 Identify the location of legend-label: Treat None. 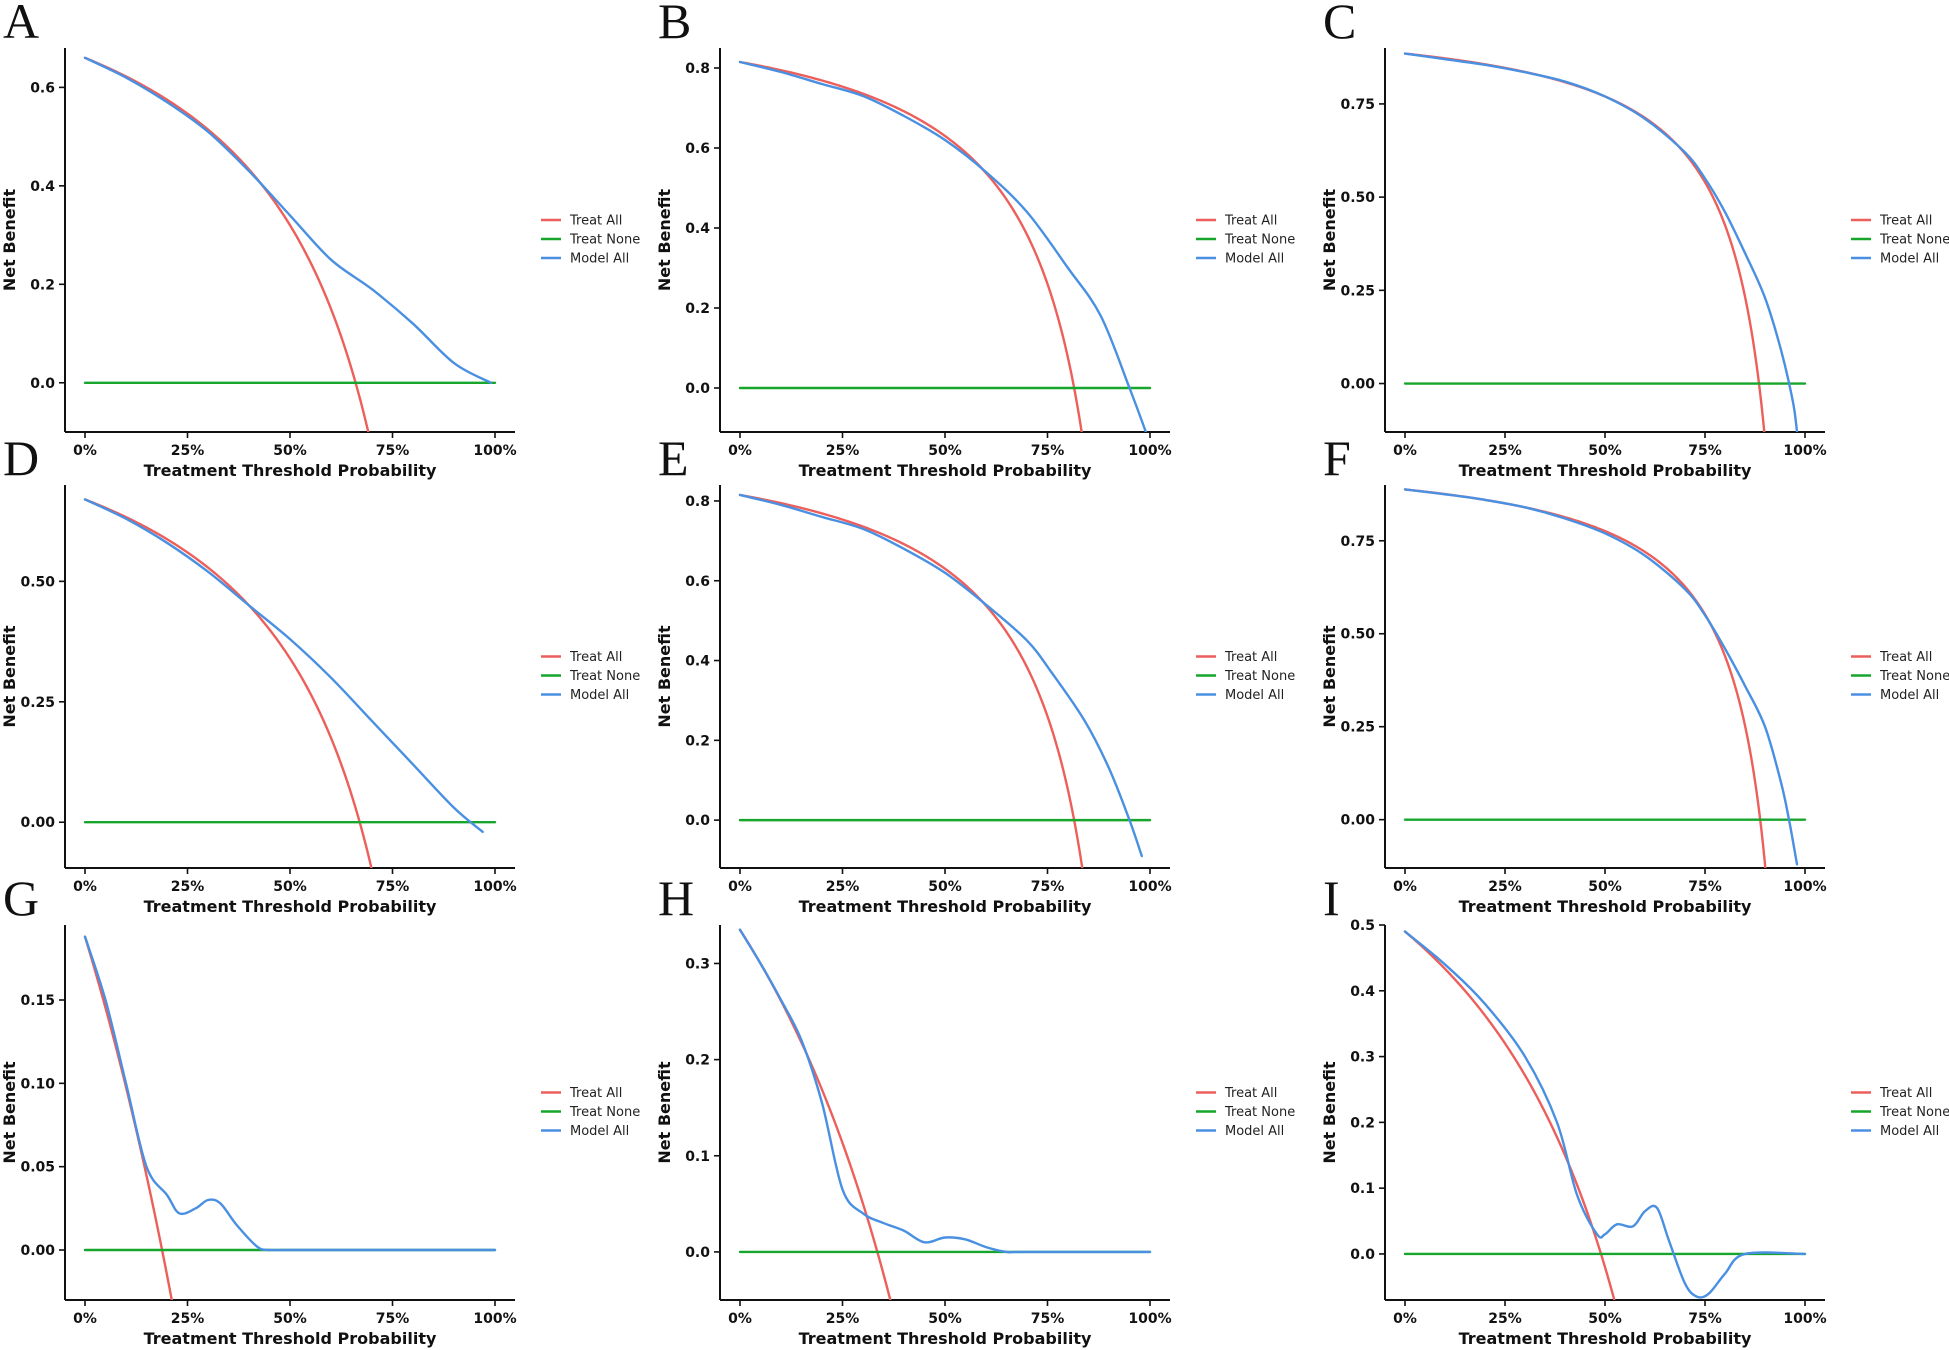
(1259, 1112).